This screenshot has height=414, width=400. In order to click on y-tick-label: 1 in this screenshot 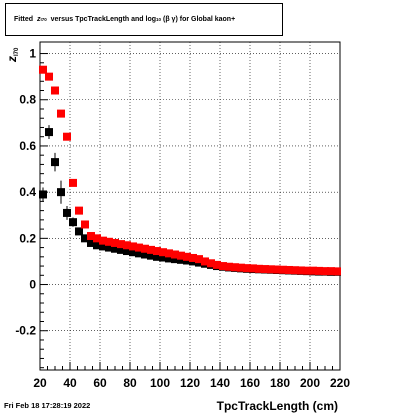, I will do `click(32, 54)`.